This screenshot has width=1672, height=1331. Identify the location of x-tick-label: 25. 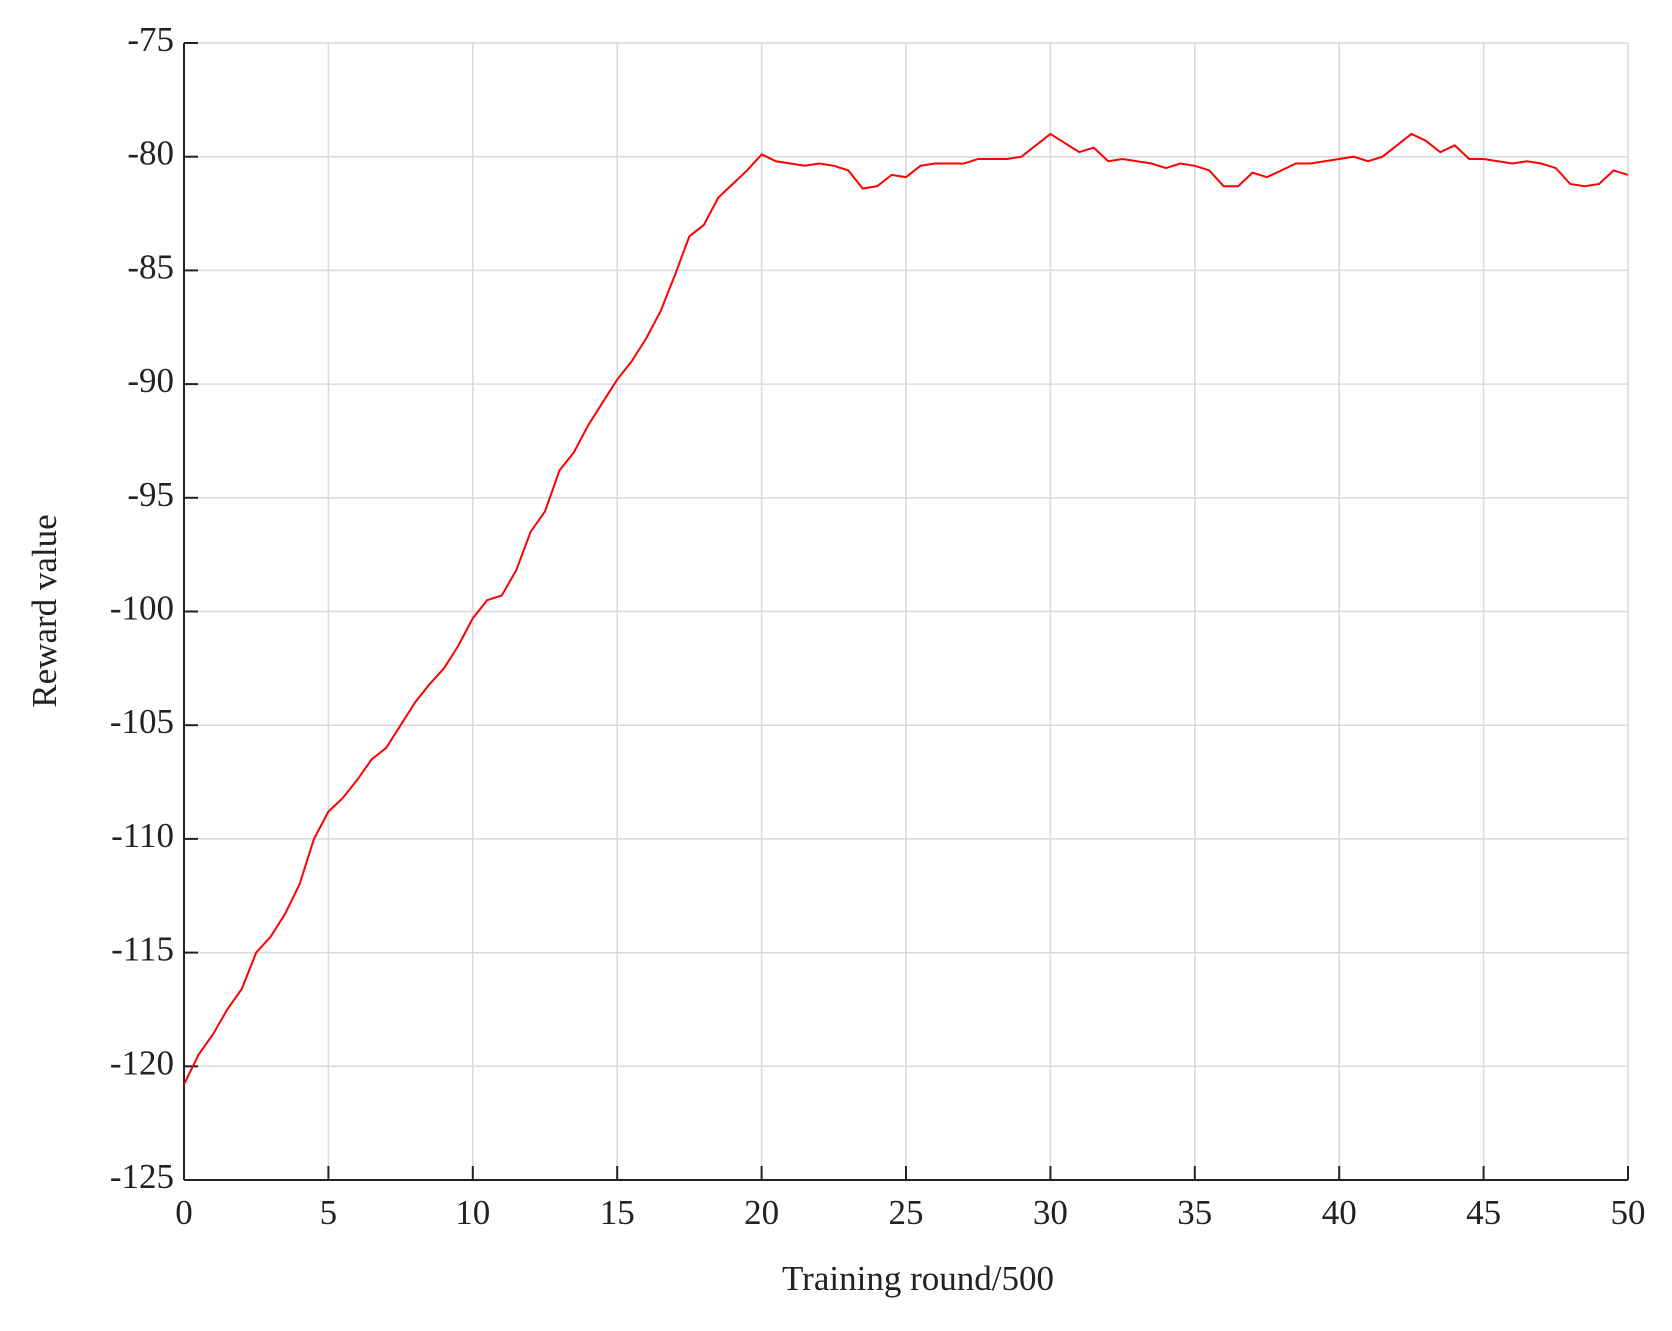
(906, 1212).